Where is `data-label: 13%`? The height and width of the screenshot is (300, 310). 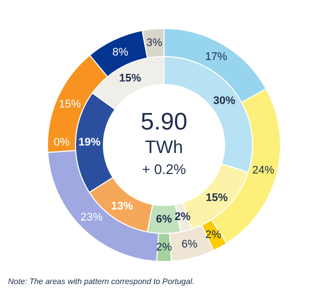
data-label: 13% is located at coordinates (122, 206).